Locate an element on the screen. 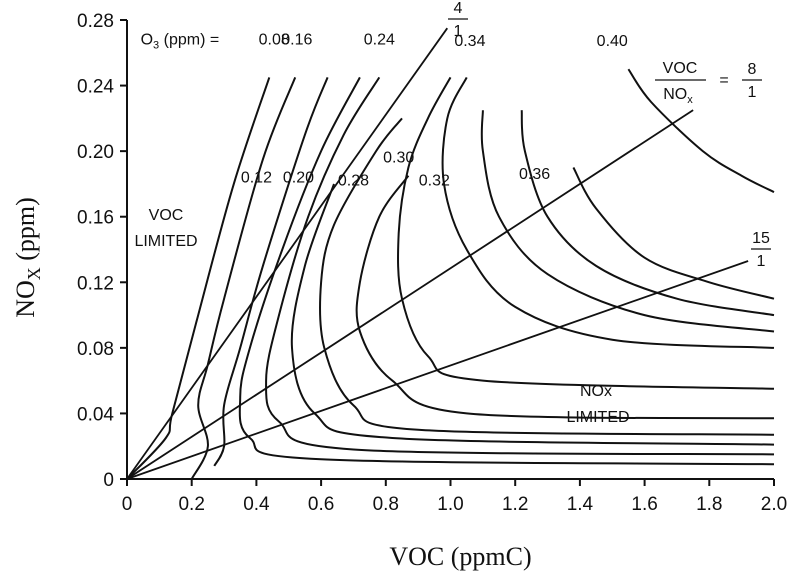  nox-limited-label: LIMITED is located at coordinates (597, 417).